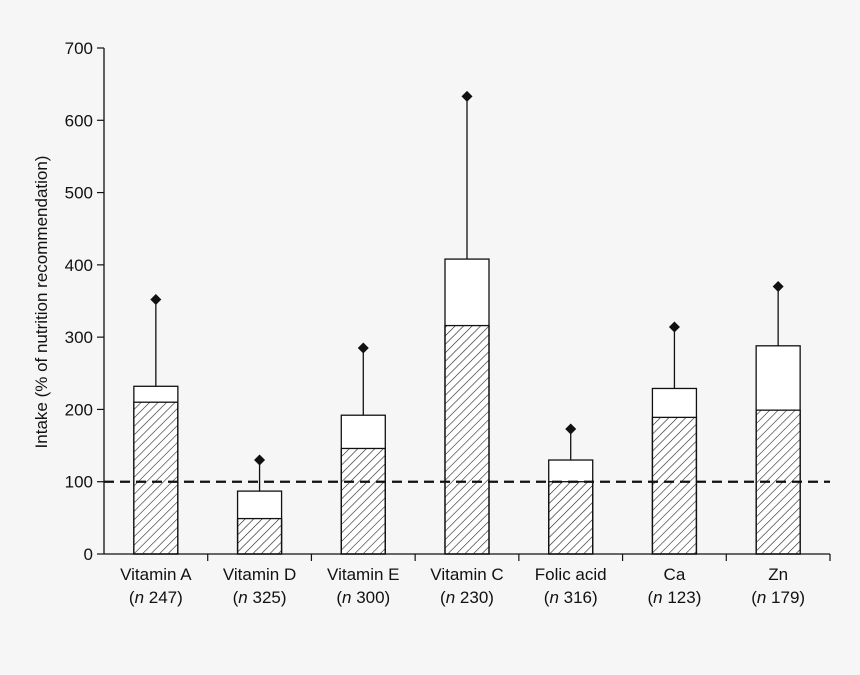 This screenshot has height=675, width=860. I want to click on y-tick-label: 600, so click(79, 120).